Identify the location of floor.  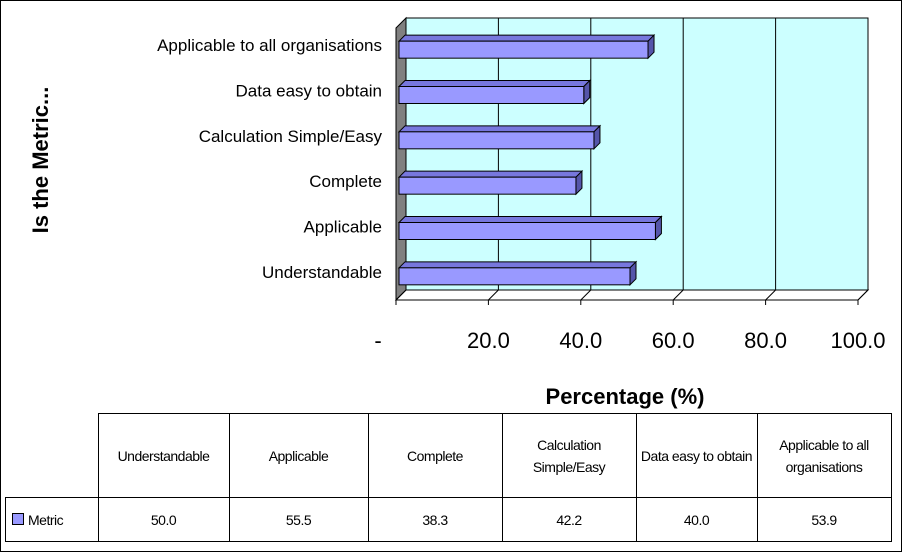
(632, 295).